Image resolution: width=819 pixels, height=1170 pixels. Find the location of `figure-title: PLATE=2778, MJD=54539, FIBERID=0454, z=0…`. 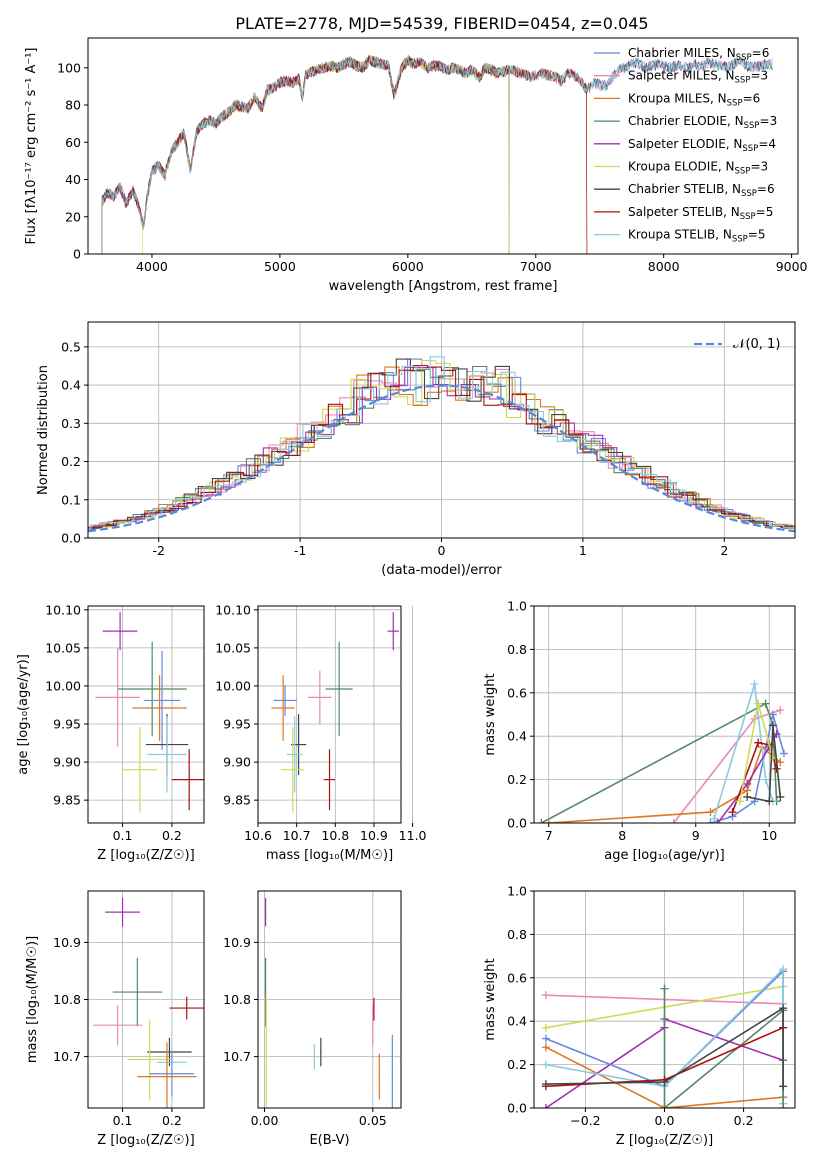

figure-title: PLATE=2778, MJD=54539, FIBERID=0454, z=0… is located at coordinates (441, 23).